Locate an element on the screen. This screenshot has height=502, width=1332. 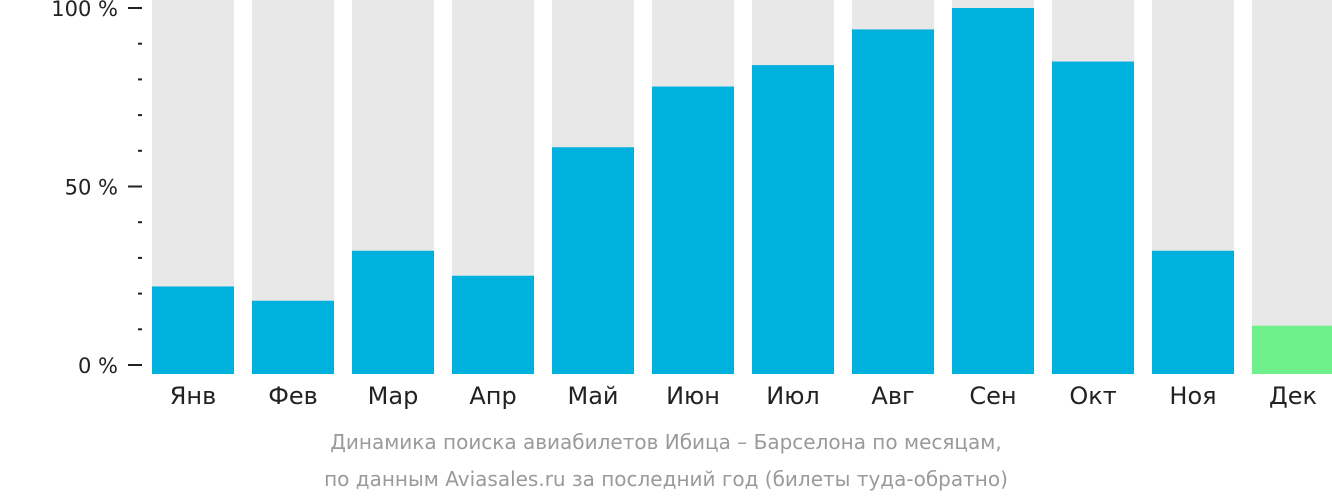
x-tick-label: Авг is located at coordinates (892, 396).